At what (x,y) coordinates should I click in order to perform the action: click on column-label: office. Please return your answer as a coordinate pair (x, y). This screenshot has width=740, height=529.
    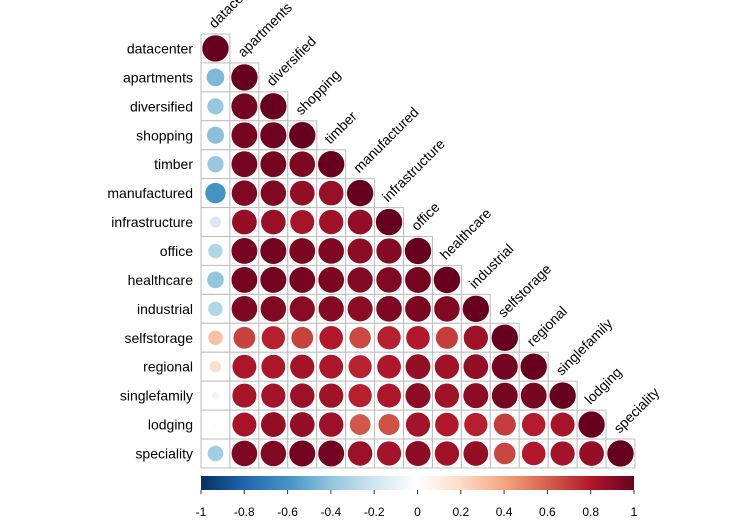
    Looking at the image, I should click on (425, 216).